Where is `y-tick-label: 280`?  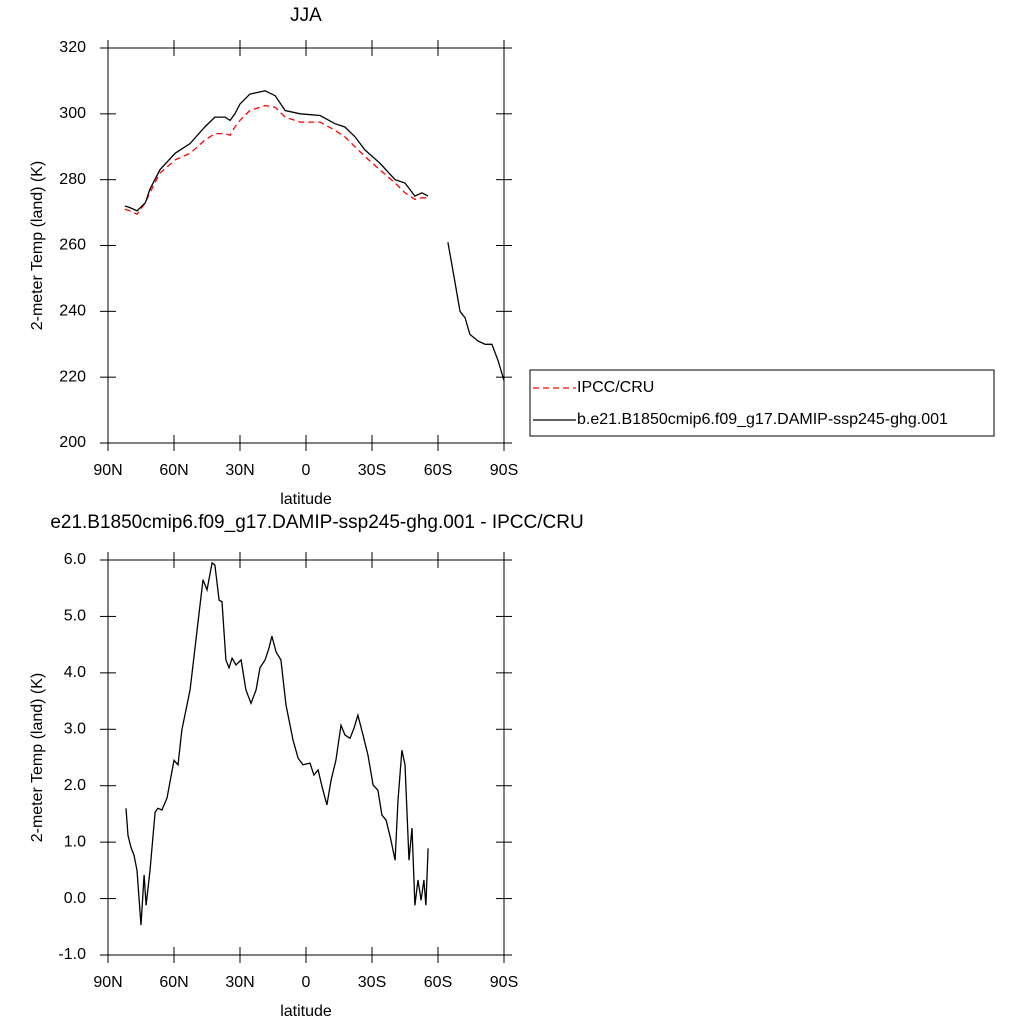 y-tick-label: 280 is located at coordinates (72, 179).